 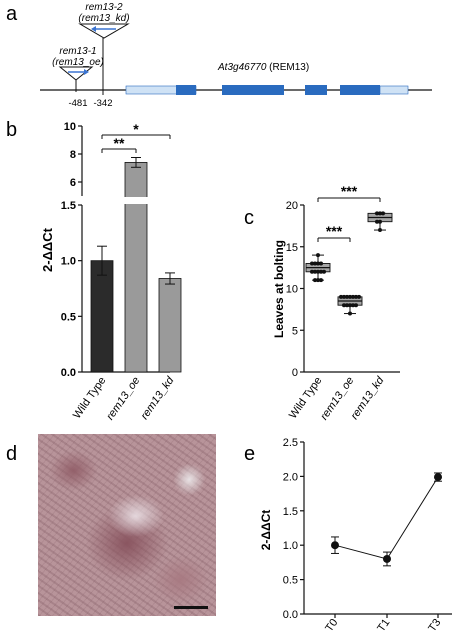 What do you see at coordinates (89, 398) in the screenshot?
I see `x-tick-label-b: Wild Type` at bounding box center [89, 398].